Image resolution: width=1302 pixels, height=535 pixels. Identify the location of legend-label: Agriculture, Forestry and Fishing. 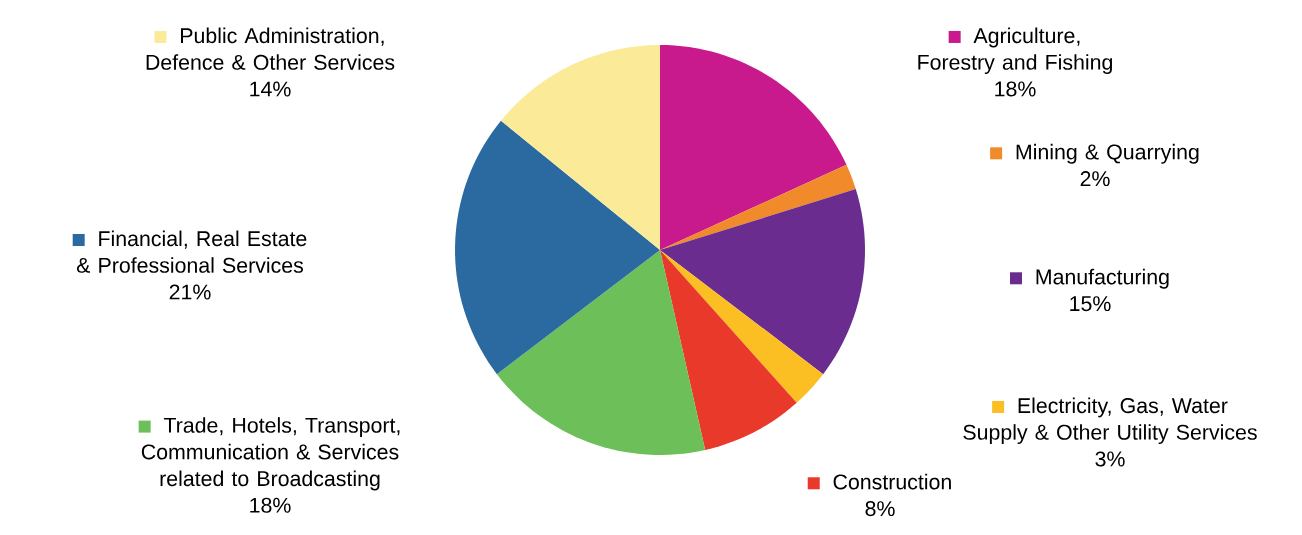
(1015, 51).